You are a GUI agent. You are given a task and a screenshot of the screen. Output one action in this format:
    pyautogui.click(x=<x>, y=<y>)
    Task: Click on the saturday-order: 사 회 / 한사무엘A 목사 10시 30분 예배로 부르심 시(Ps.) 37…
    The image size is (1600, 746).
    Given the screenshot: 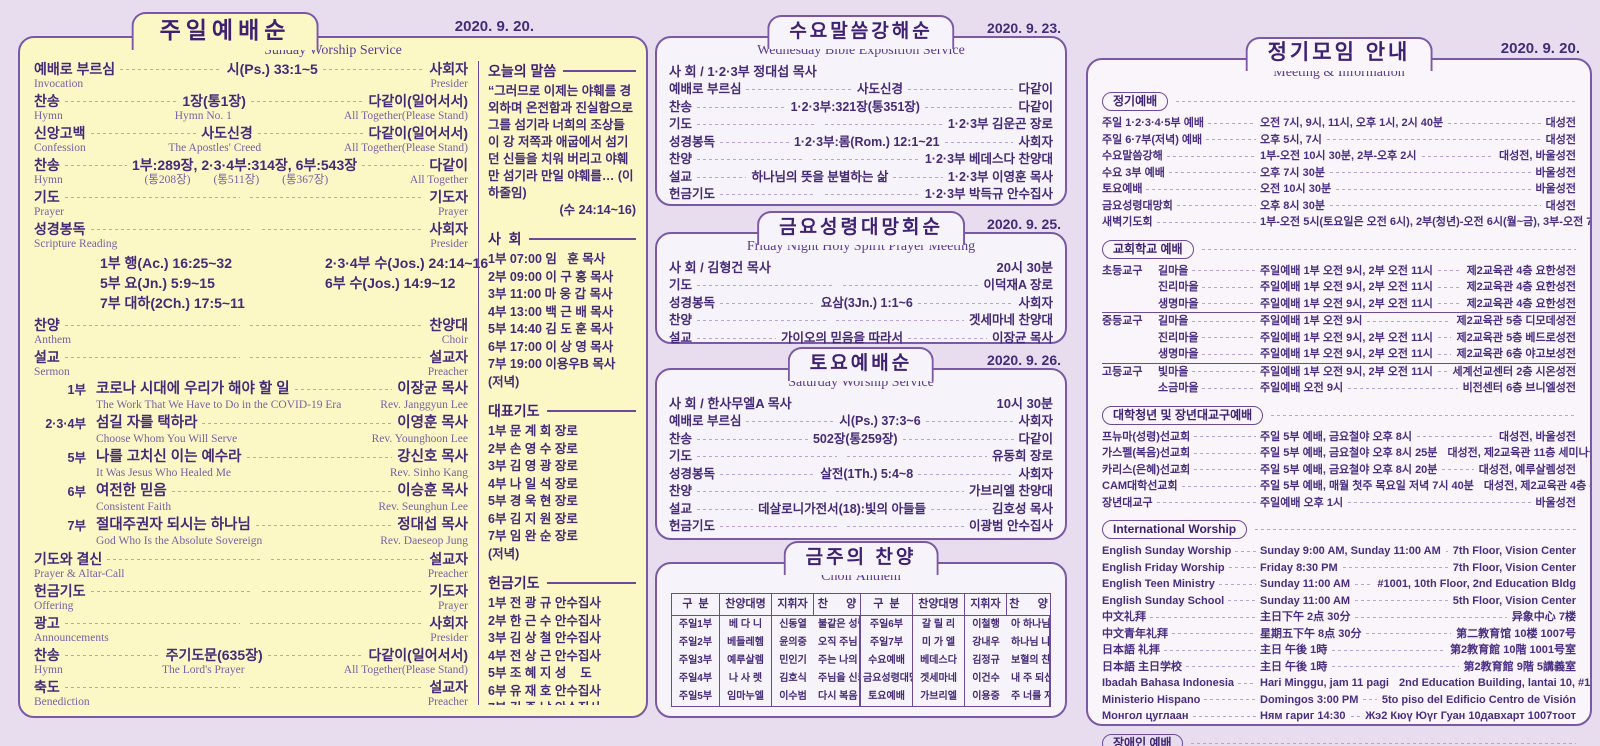 What is the action you would take?
    pyautogui.click(x=861, y=465)
    